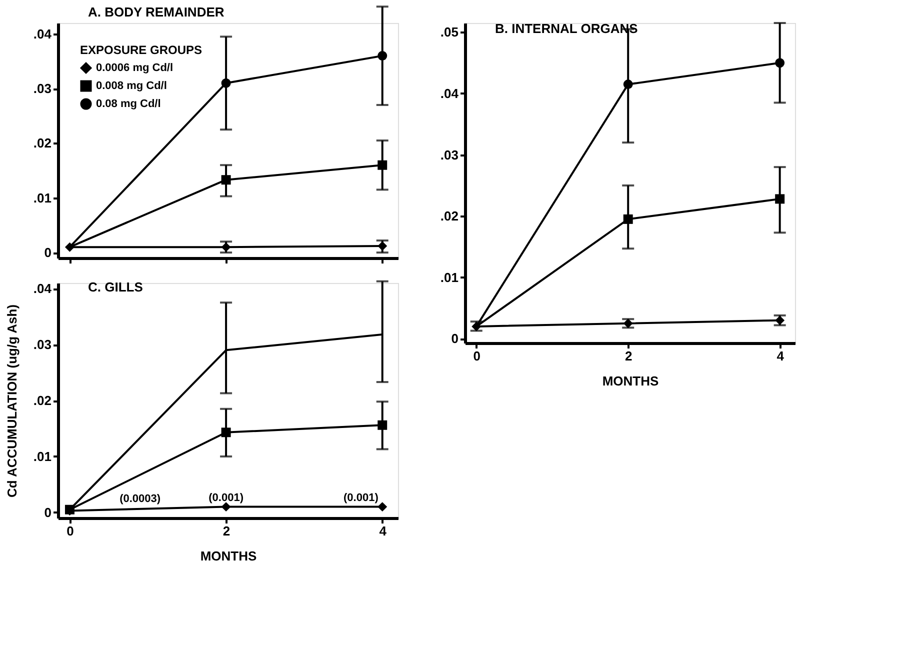 The image size is (907, 654). What do you see at coordinates (140, 498) in the screenshot?
I see `annotation: (0.0003)` at bounding box center [140, 498].